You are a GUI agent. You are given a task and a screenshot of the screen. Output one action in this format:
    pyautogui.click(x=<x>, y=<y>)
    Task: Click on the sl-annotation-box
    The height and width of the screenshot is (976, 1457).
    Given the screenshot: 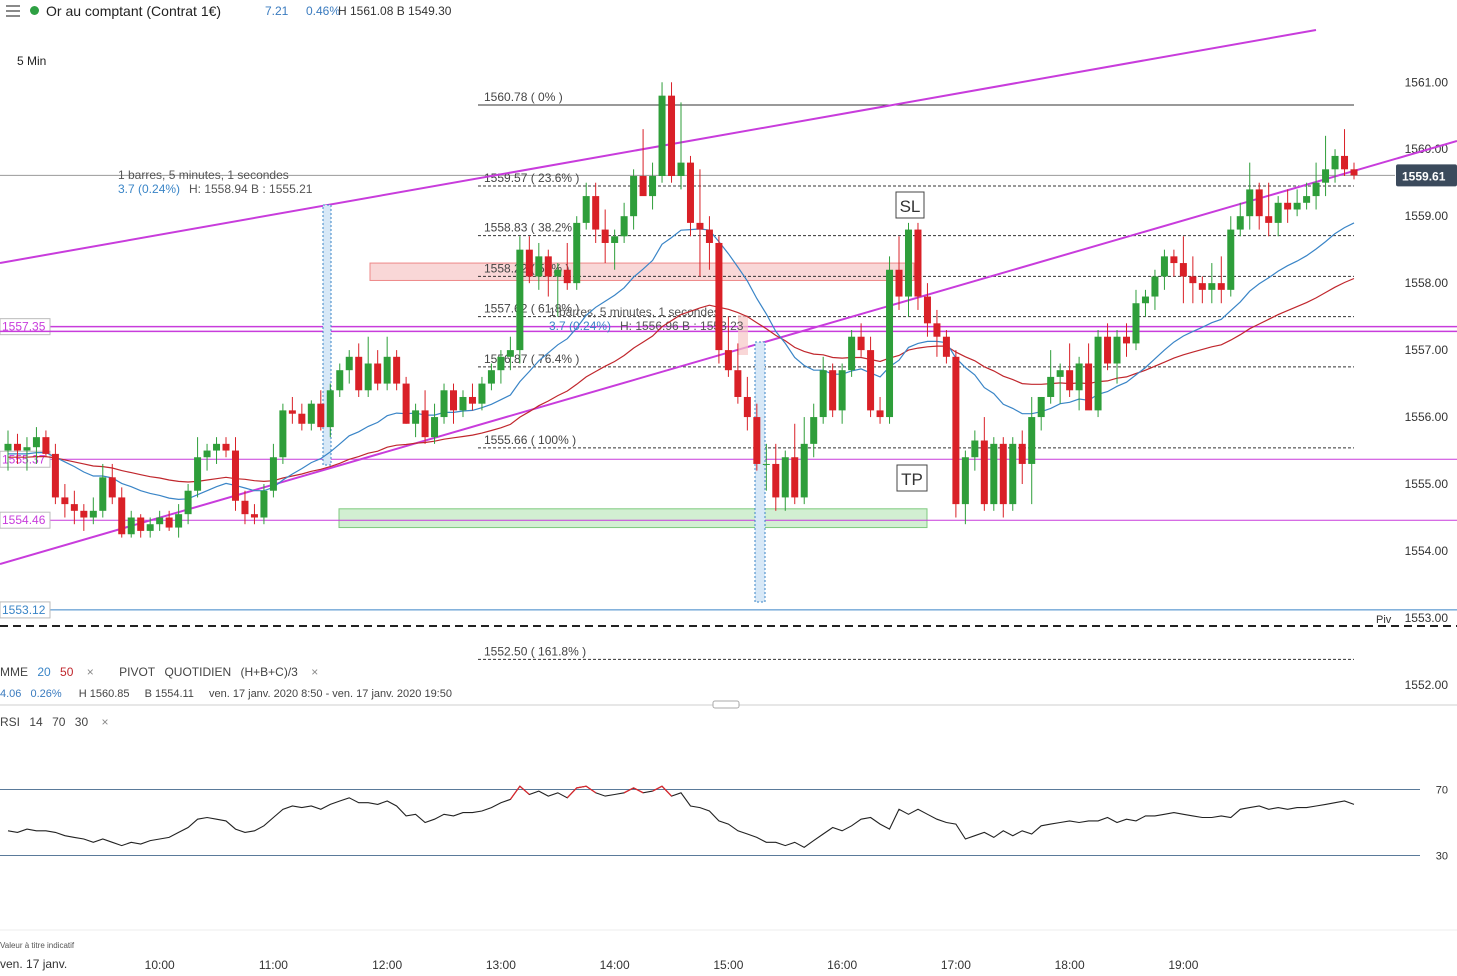 What is the action you would take?
    pyautogui.click(x=910, y=205)
    